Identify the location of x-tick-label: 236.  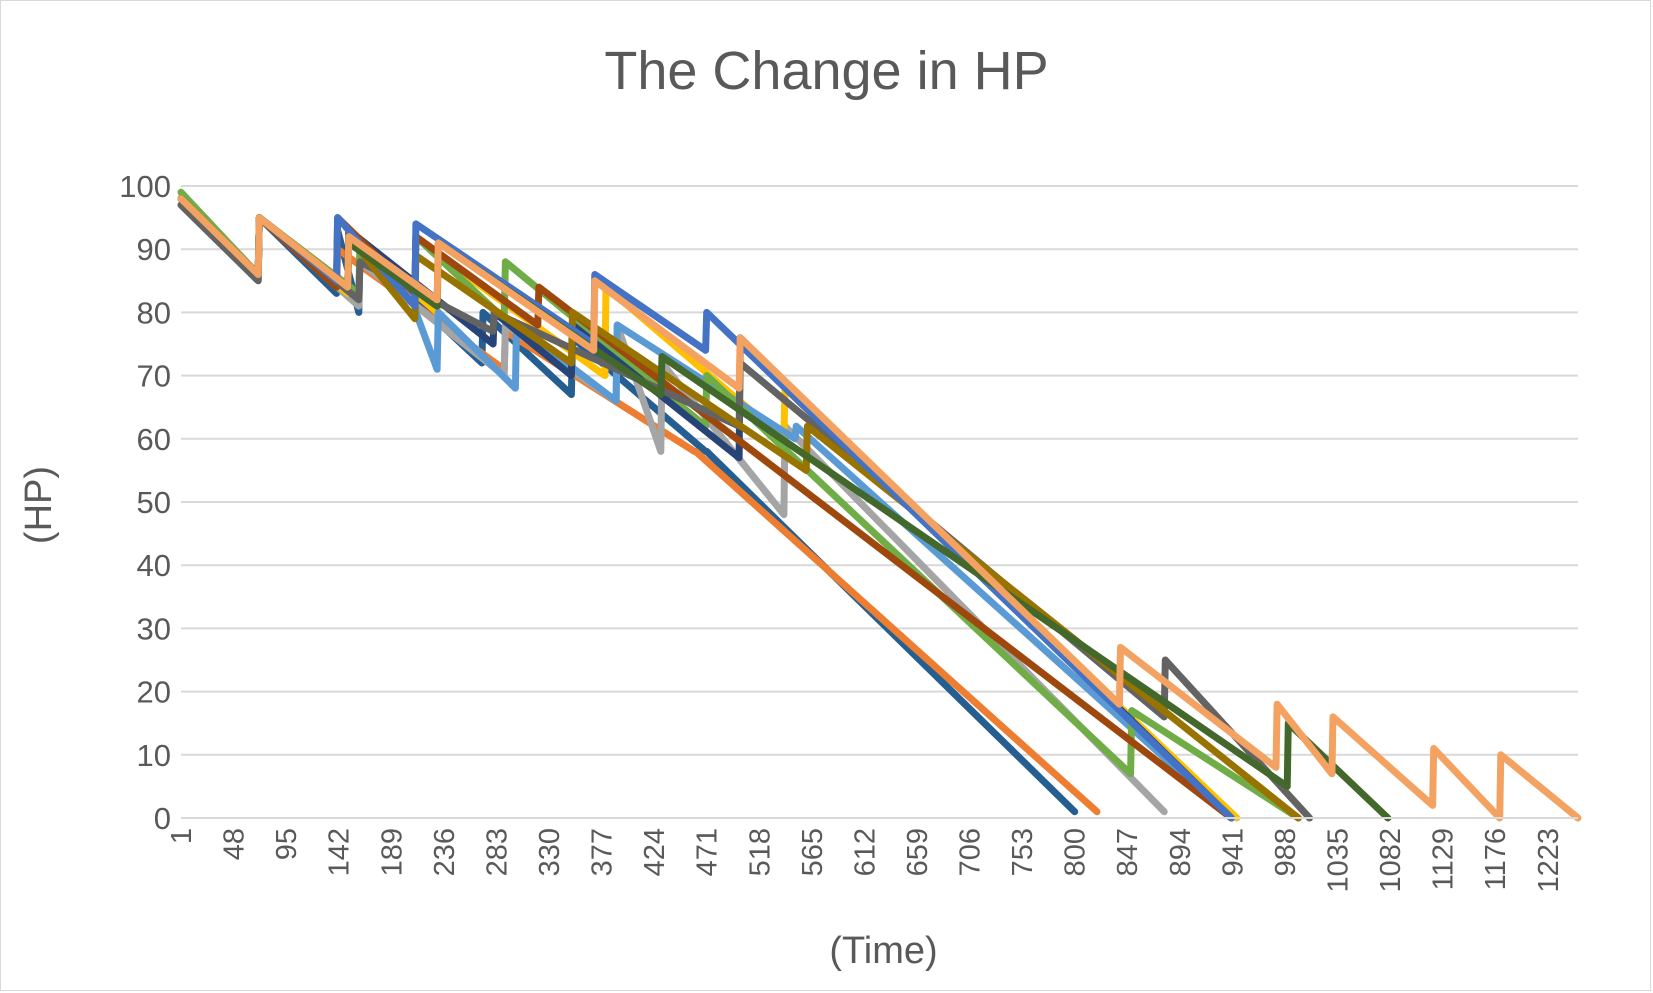
(445, 852).